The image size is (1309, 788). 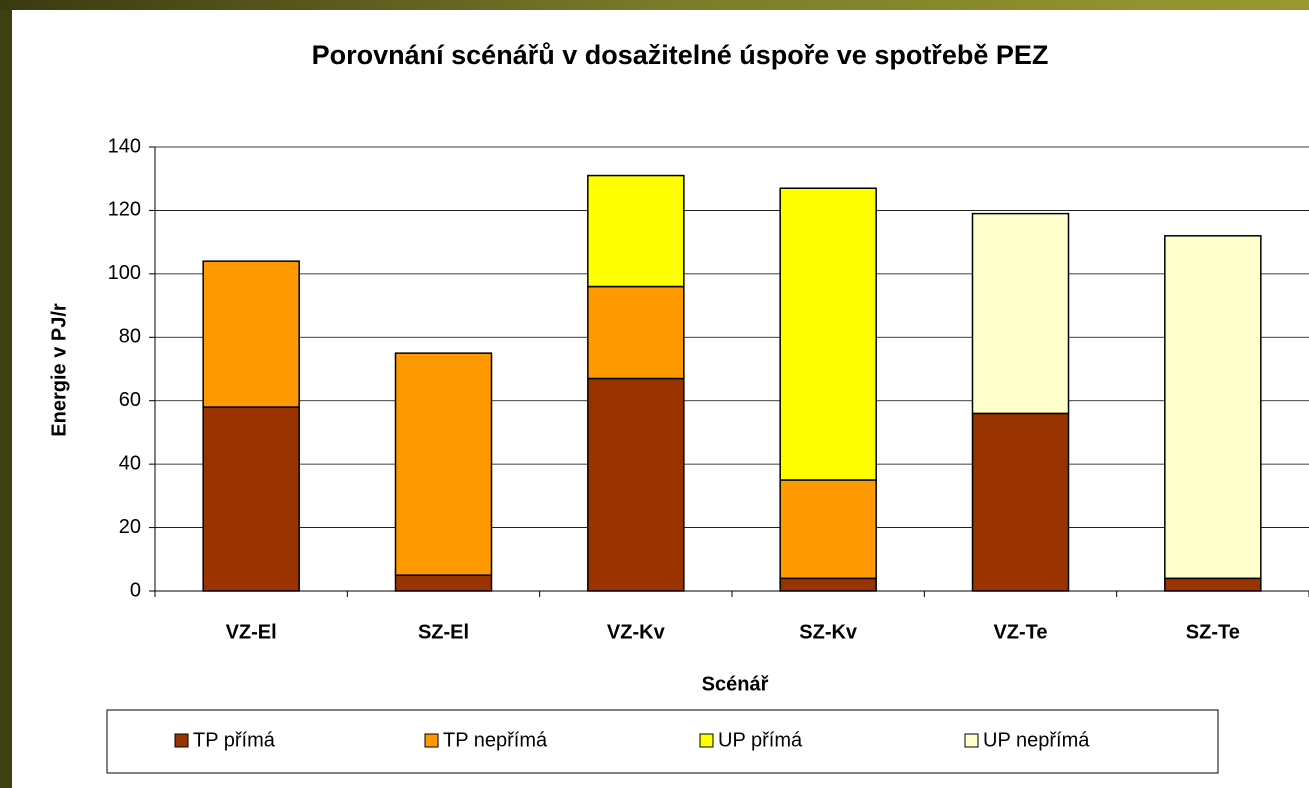 What do you see at coordinates (760, 740) in the screenshot?
I see `legend-label: UP přímá` at bounding box center [760, 740].